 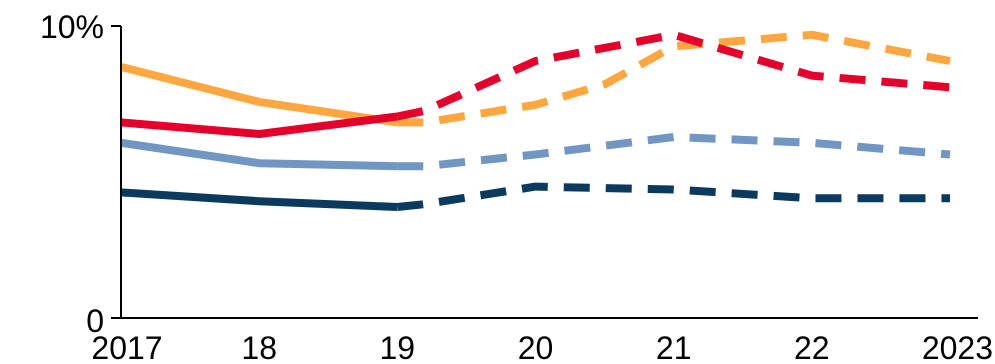 I want to click on series-2-actual-line, so click(x=259, y=125).